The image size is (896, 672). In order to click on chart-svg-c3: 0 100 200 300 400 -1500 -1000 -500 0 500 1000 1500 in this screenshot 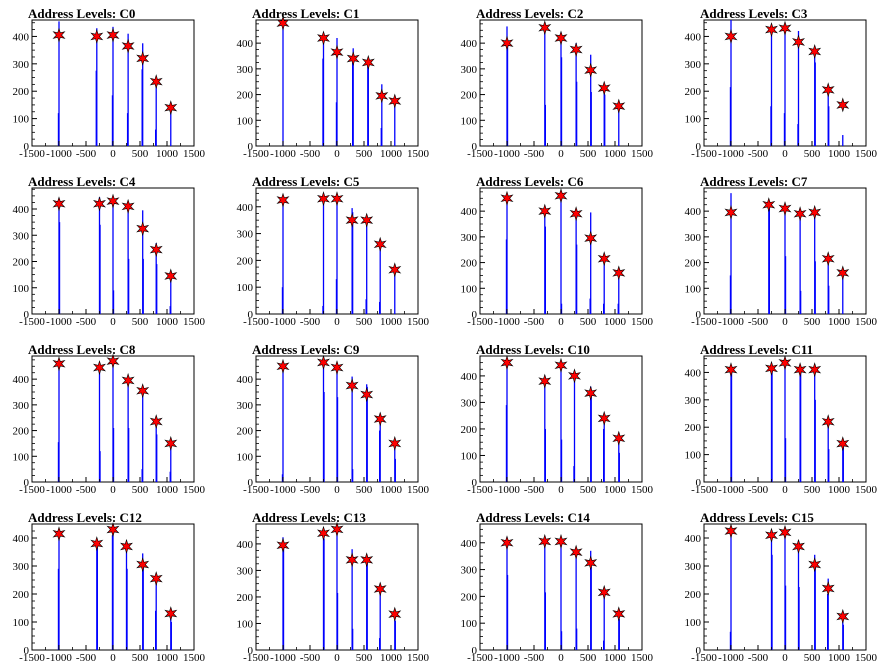, I will do `click(781, 89)`.